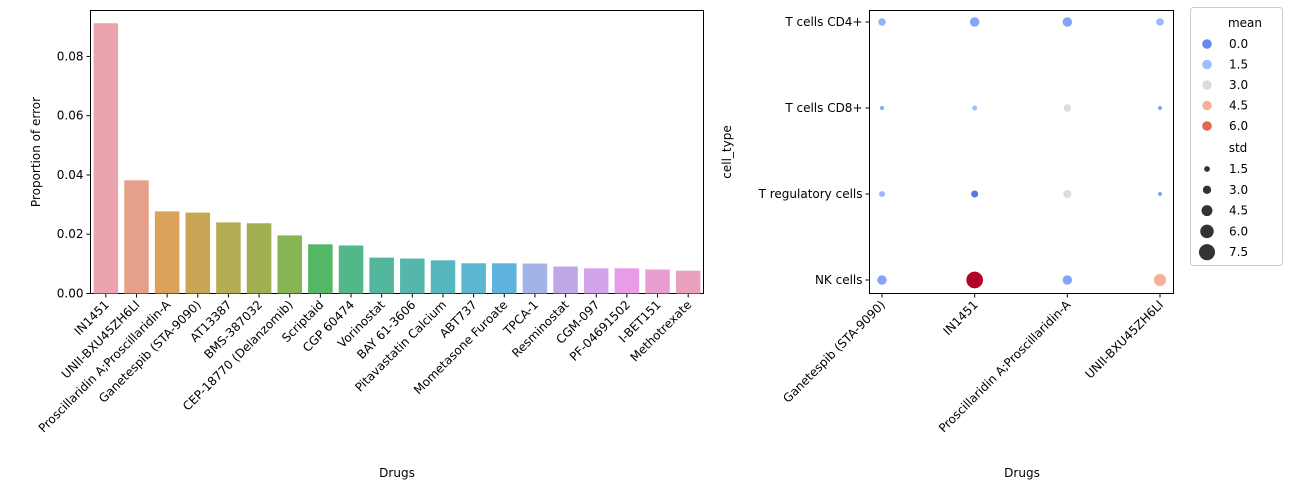  What do you see at coordinates (70, 294) in the screenshot?
I see `bar-y-tick-label: 0.00` at bounding box center [70, 294].